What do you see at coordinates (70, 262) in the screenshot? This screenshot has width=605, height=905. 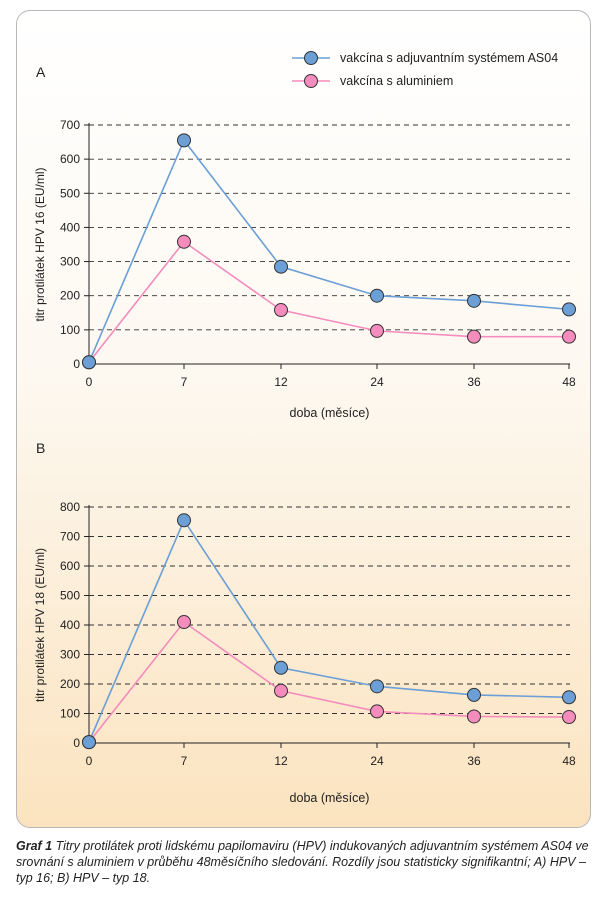 I see `y-tick-label-0-3: 300` at bounding box center [70, 262].